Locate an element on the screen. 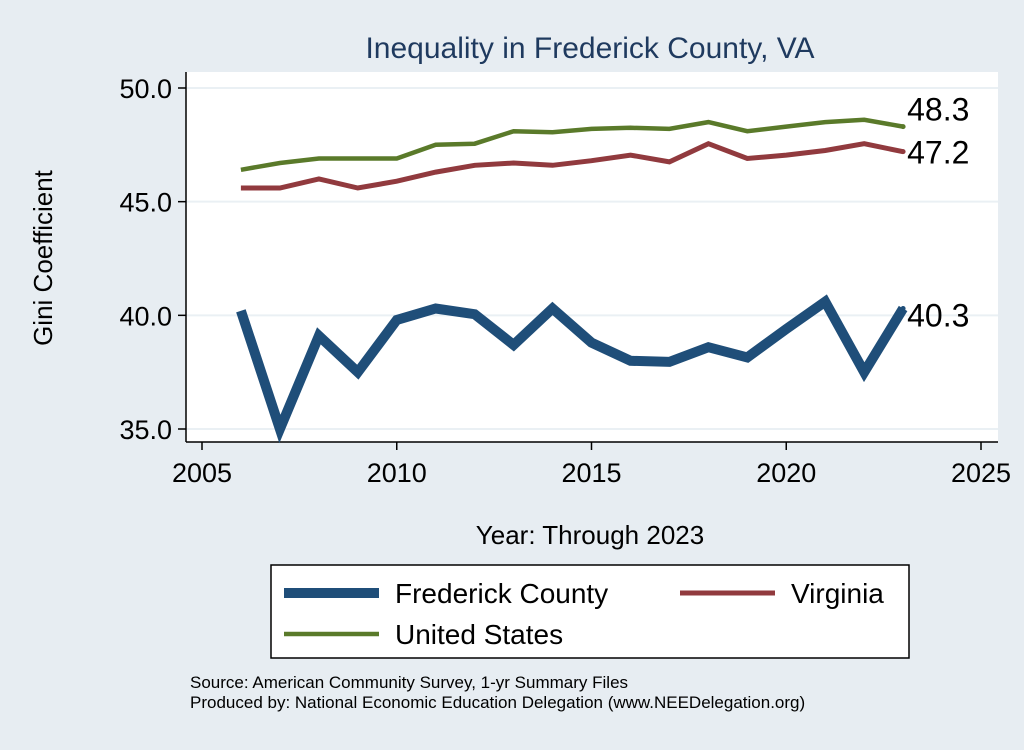 Image resolution: width=1024 pixels, height=750 pixels. legend: Frederick County Virginia United States is located at coordinates (590, 611).